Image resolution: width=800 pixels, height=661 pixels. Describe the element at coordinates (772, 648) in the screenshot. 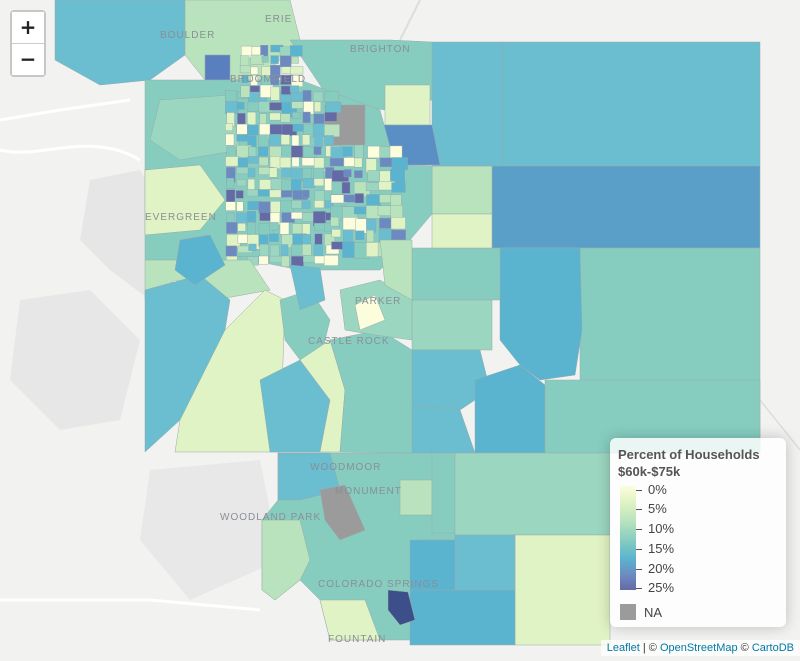

I see `cartodb-link: CartoDB` at that location.